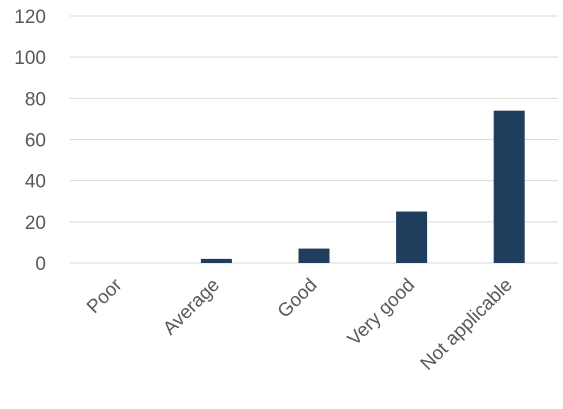  What do you see at coordinates (191, 307) in the screenshot?
I see `x-category-label: Average` at bounding box center [191, 307].